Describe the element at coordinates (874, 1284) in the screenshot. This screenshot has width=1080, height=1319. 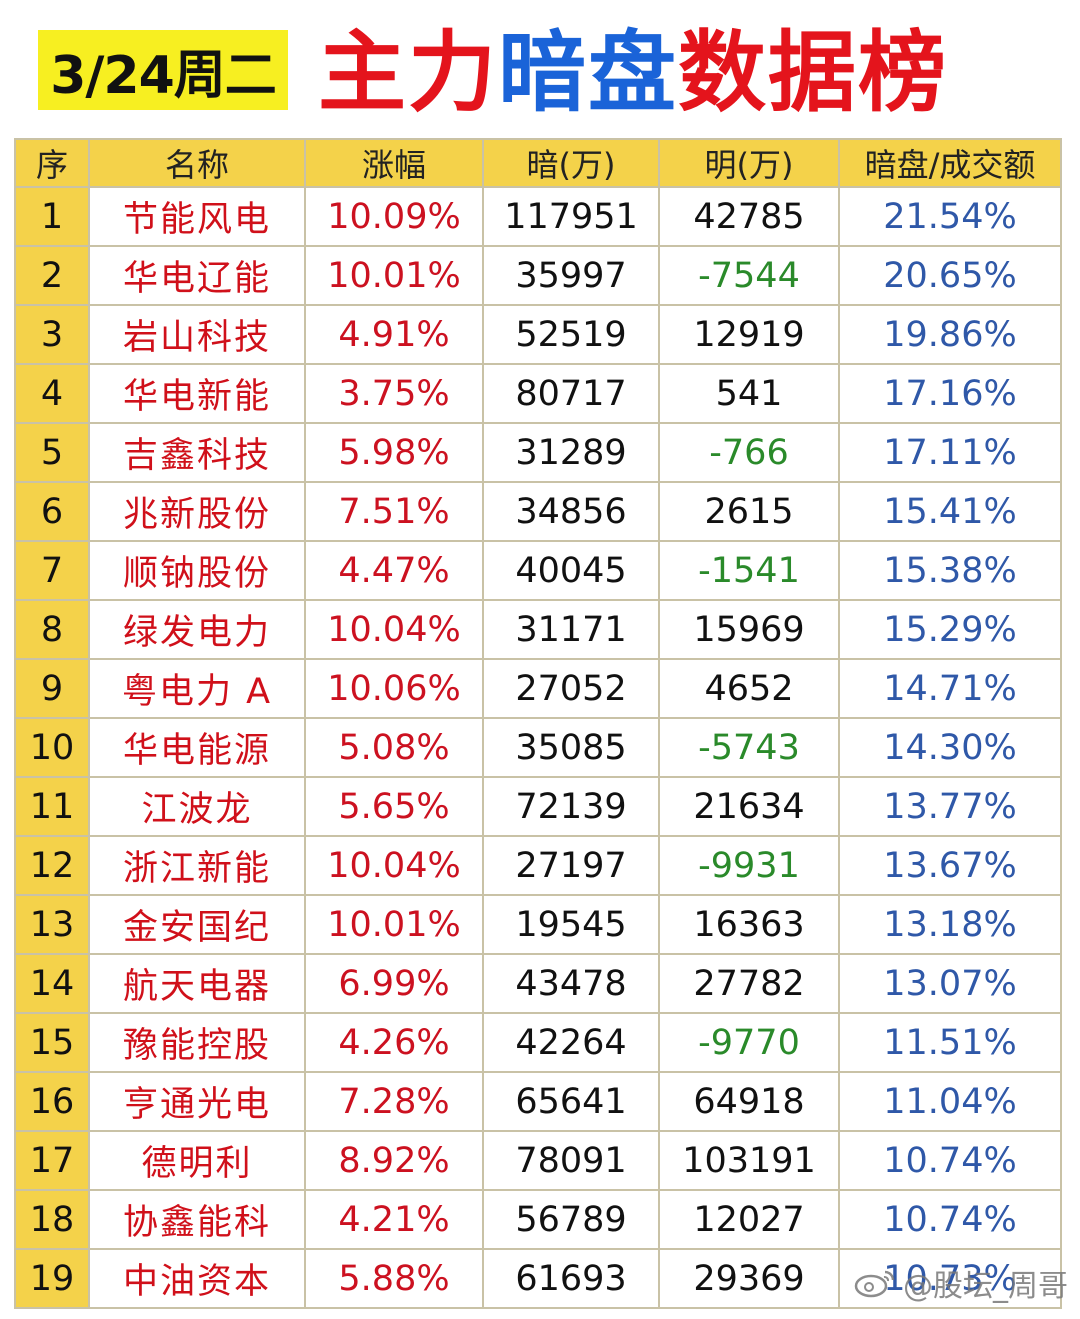
I see `weibo-icon` at that location.